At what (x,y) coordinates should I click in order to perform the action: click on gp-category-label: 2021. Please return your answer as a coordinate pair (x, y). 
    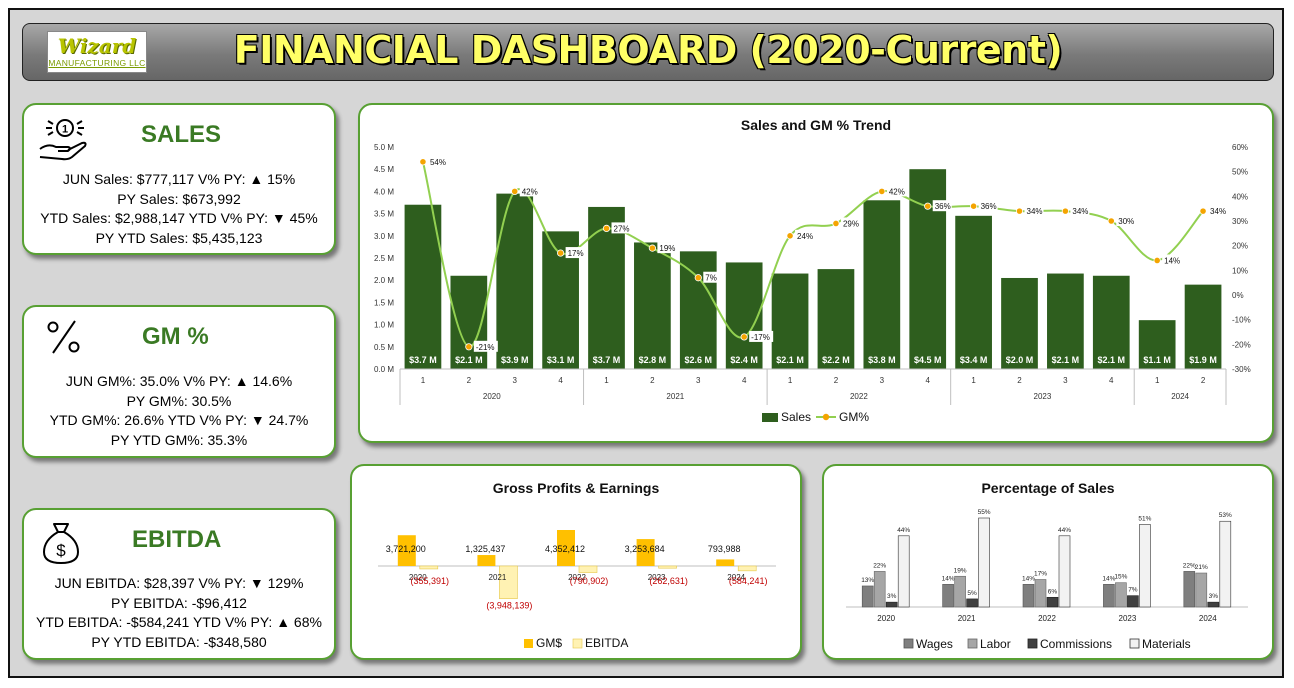
    Looking at the image, I should click on (498, 577).